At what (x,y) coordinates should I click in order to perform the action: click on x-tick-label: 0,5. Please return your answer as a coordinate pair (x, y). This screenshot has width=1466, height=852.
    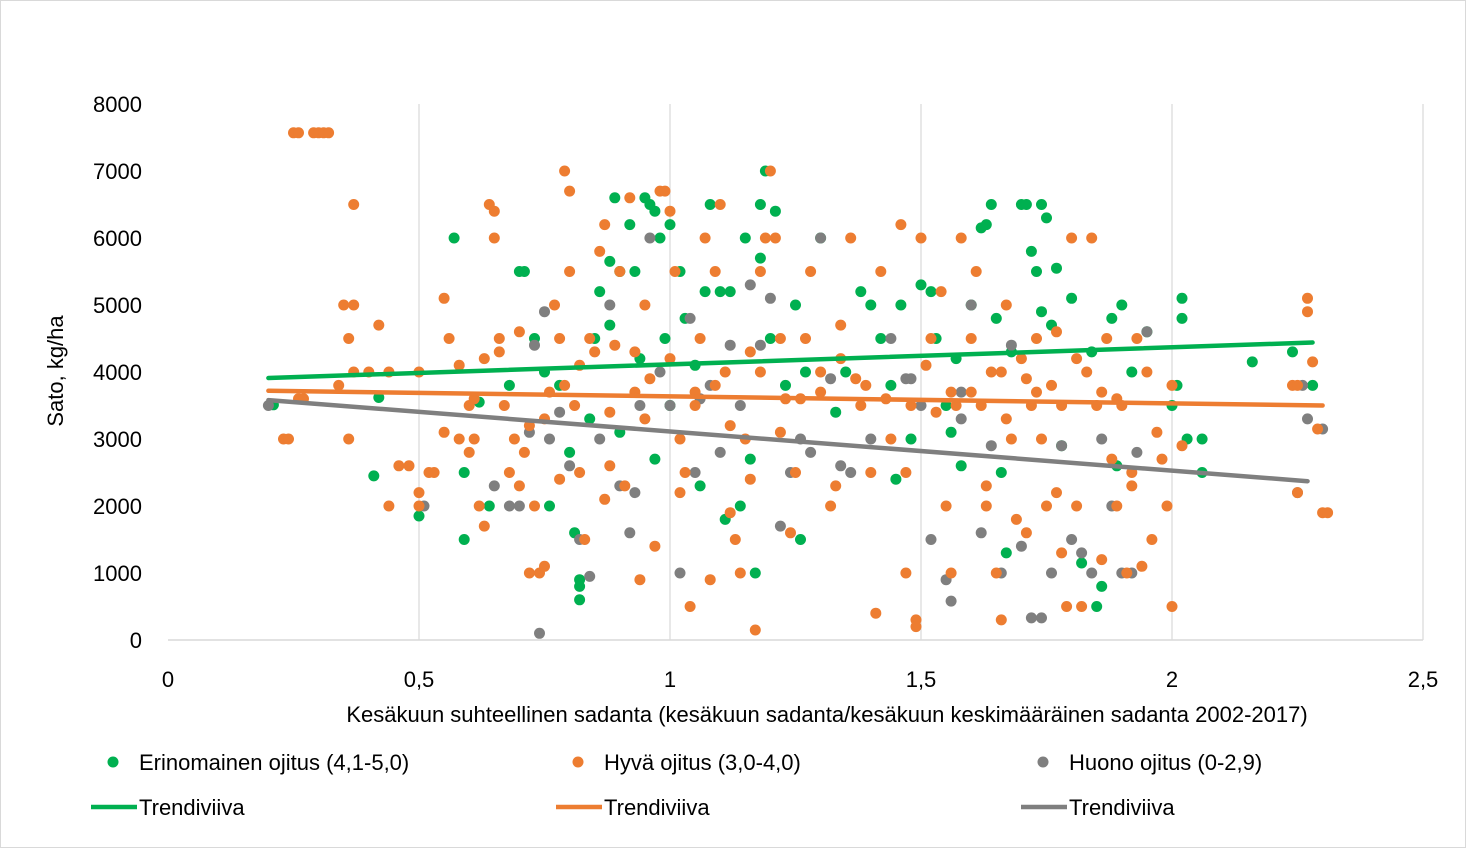
    Looking at the image, I should click on (419, 679).